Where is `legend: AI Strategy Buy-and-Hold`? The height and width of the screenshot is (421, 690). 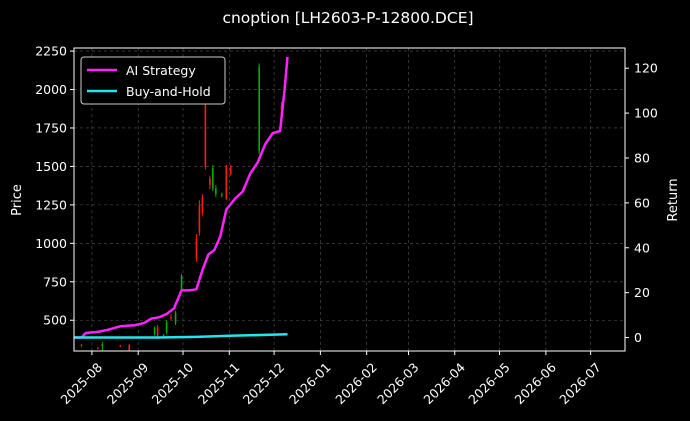
legend: AI Strategy Buy-and-Hold is located at coordinates (153, 80).